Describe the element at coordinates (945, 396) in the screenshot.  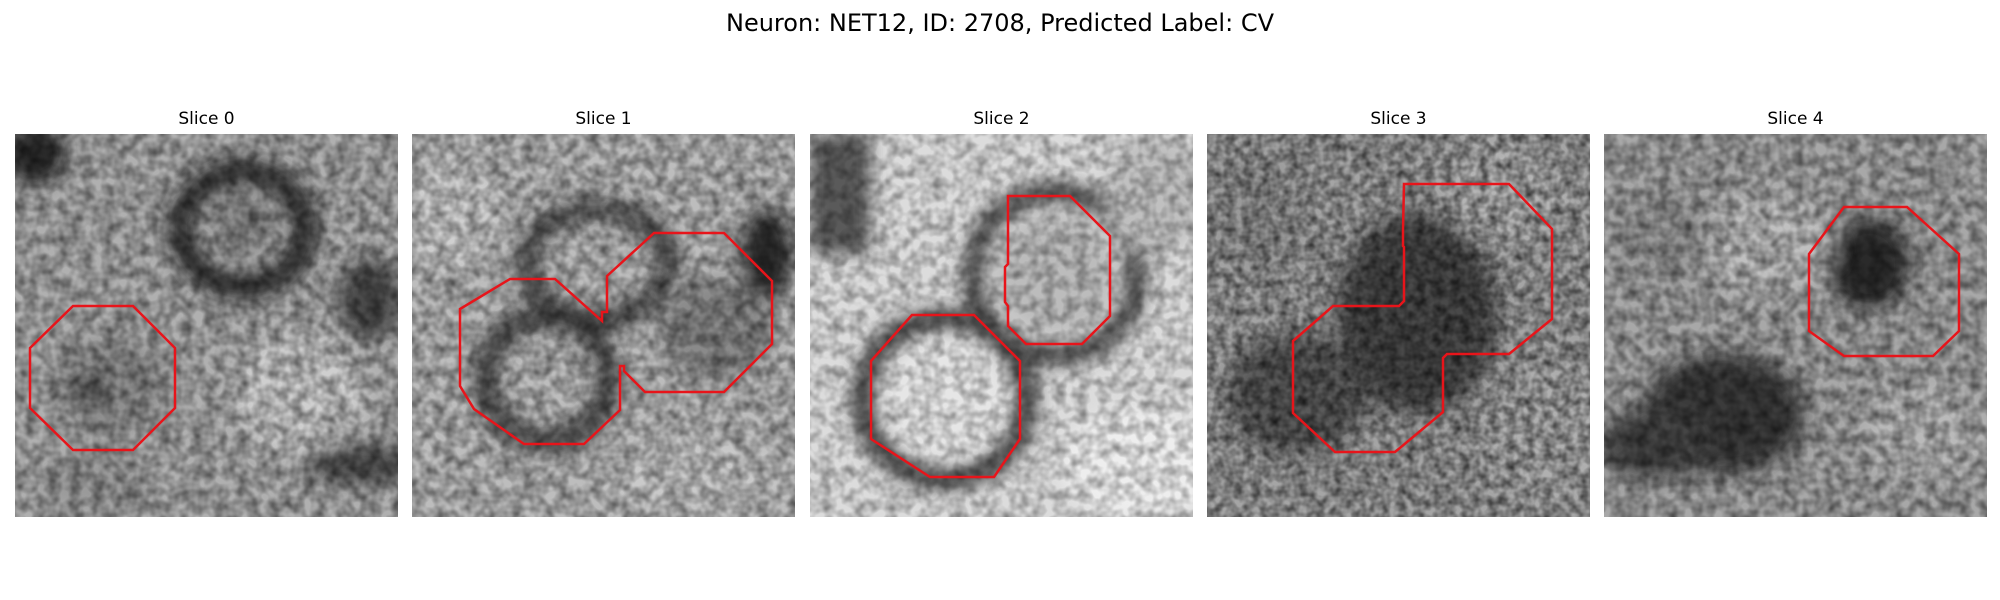
I see `neuron-contour-2-lower` at that location.